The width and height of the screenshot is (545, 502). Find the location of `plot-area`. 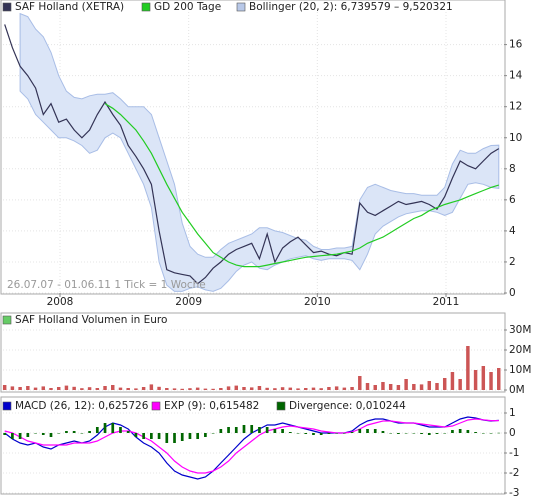

plot-area is located at coordinates (253, 352).